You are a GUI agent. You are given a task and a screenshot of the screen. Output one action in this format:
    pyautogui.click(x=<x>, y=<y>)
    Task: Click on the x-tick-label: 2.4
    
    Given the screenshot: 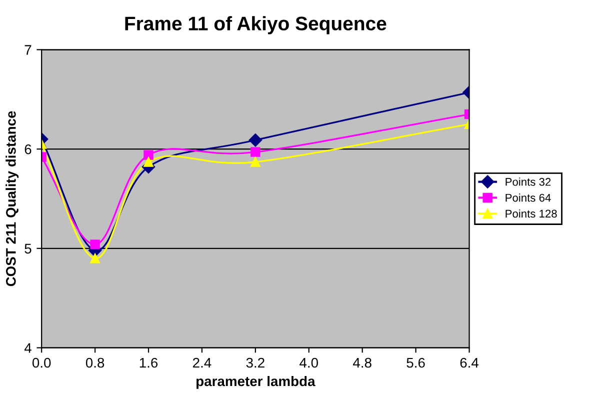 What is the action you would take?
    pyautogui.click(x=202, y=363)
    